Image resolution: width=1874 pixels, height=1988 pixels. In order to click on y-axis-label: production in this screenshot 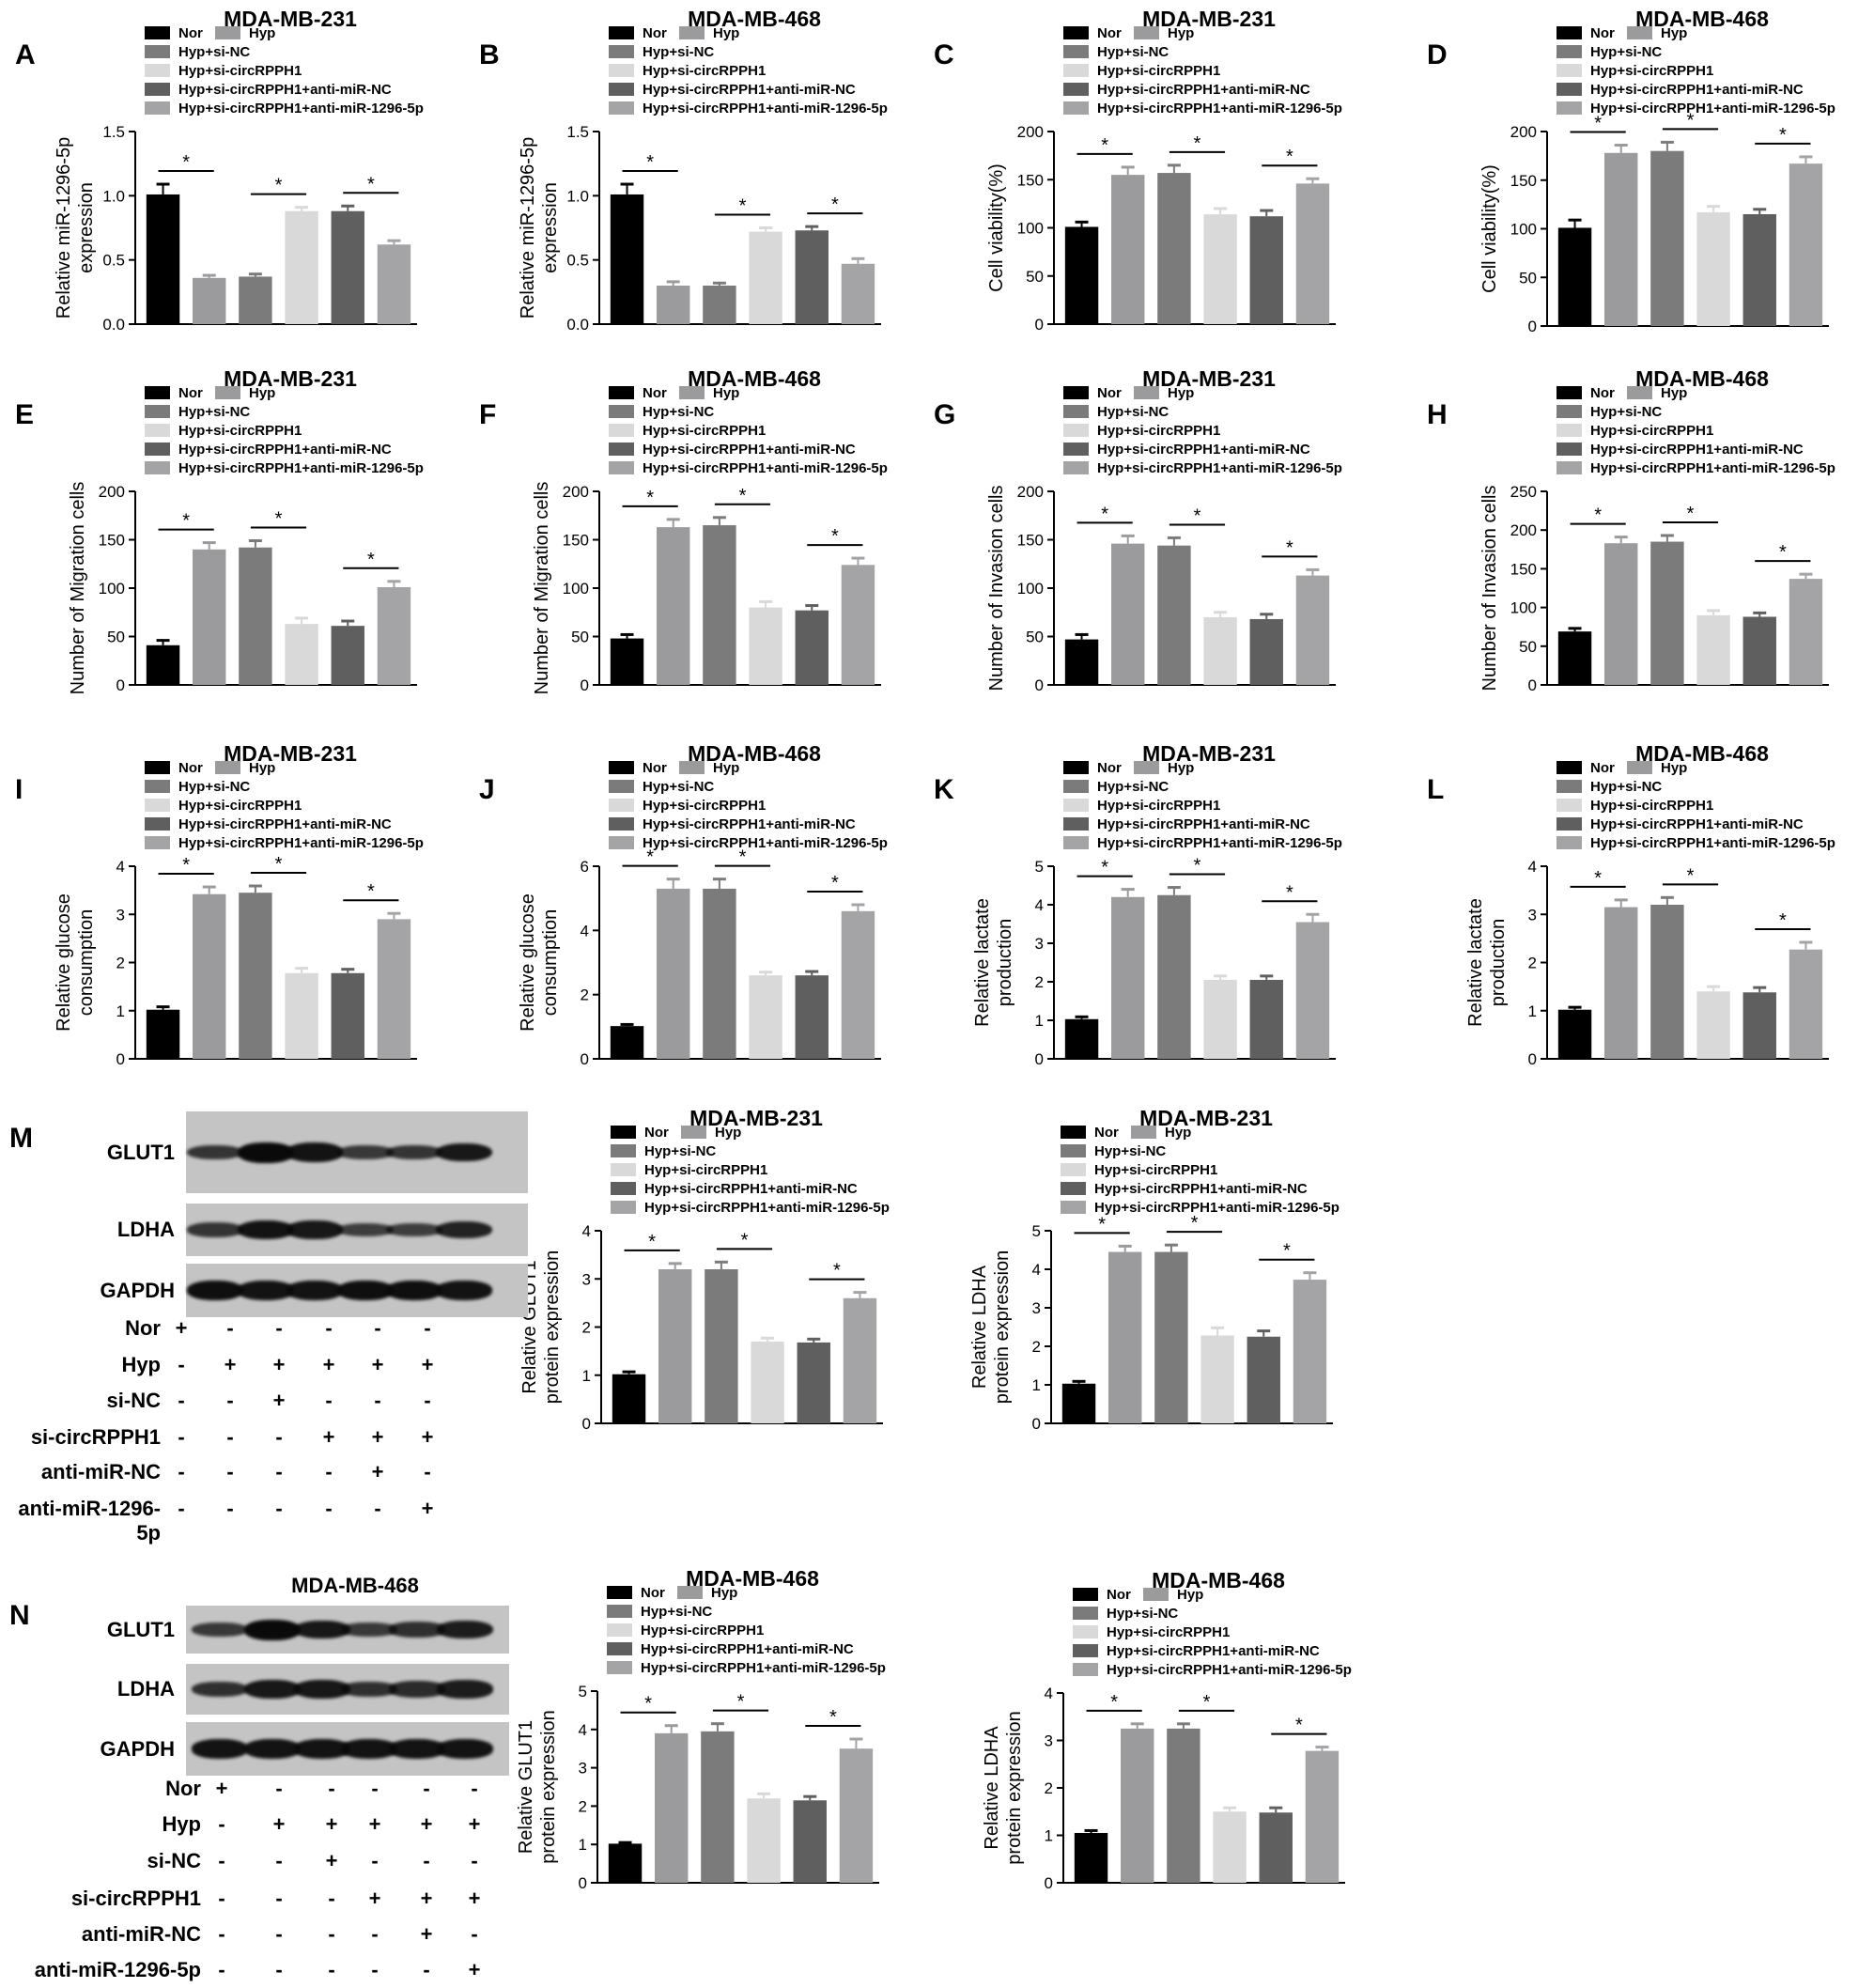, I will do `click(1498, 962)`.